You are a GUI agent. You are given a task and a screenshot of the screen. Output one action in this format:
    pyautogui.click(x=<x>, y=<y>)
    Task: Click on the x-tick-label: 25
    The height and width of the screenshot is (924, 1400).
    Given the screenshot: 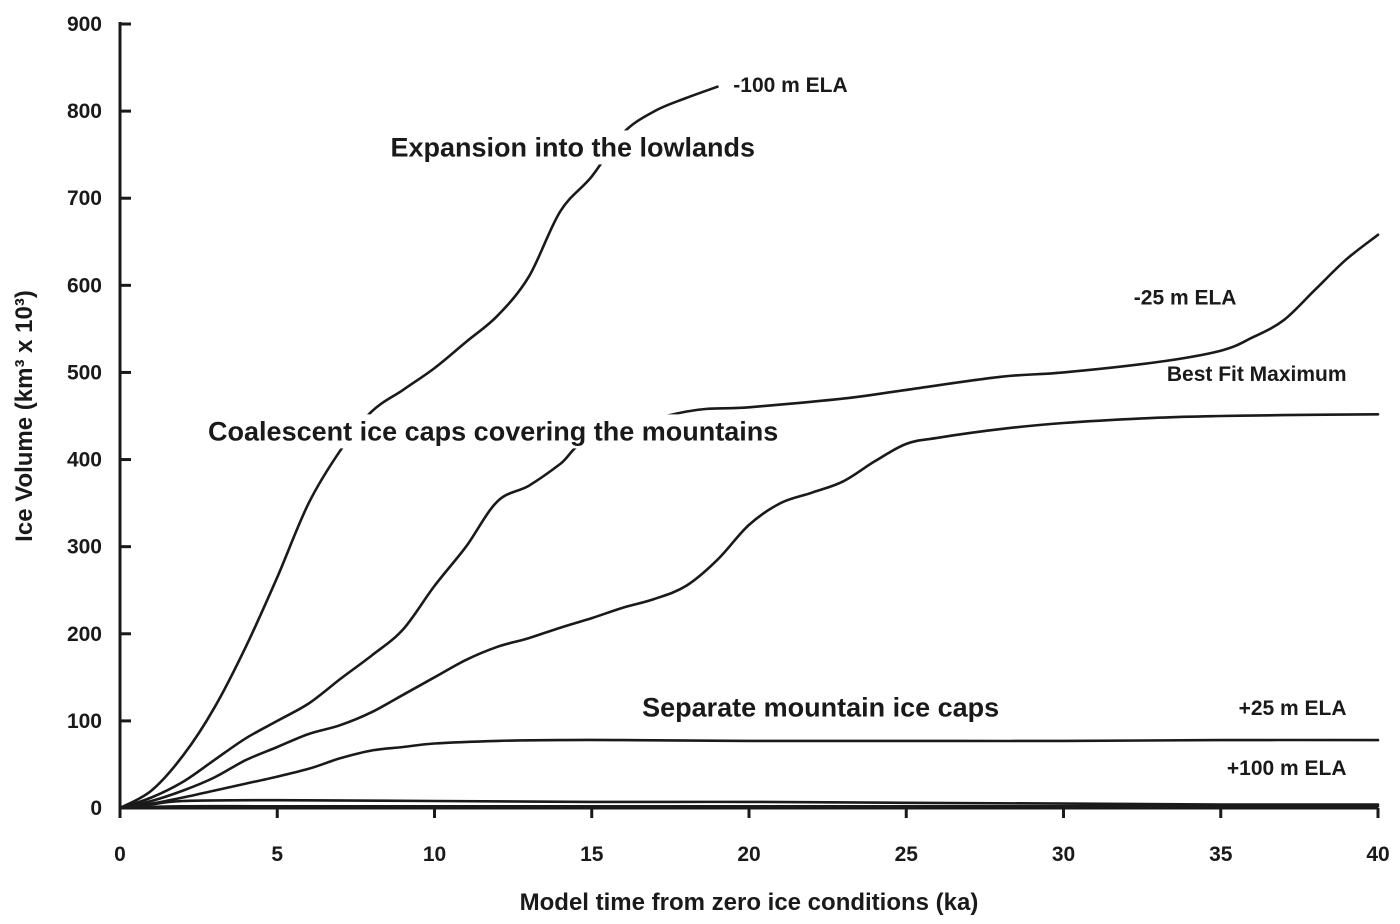 What is the action you would take?
    pyautogui.click(x=907, y=854)
    